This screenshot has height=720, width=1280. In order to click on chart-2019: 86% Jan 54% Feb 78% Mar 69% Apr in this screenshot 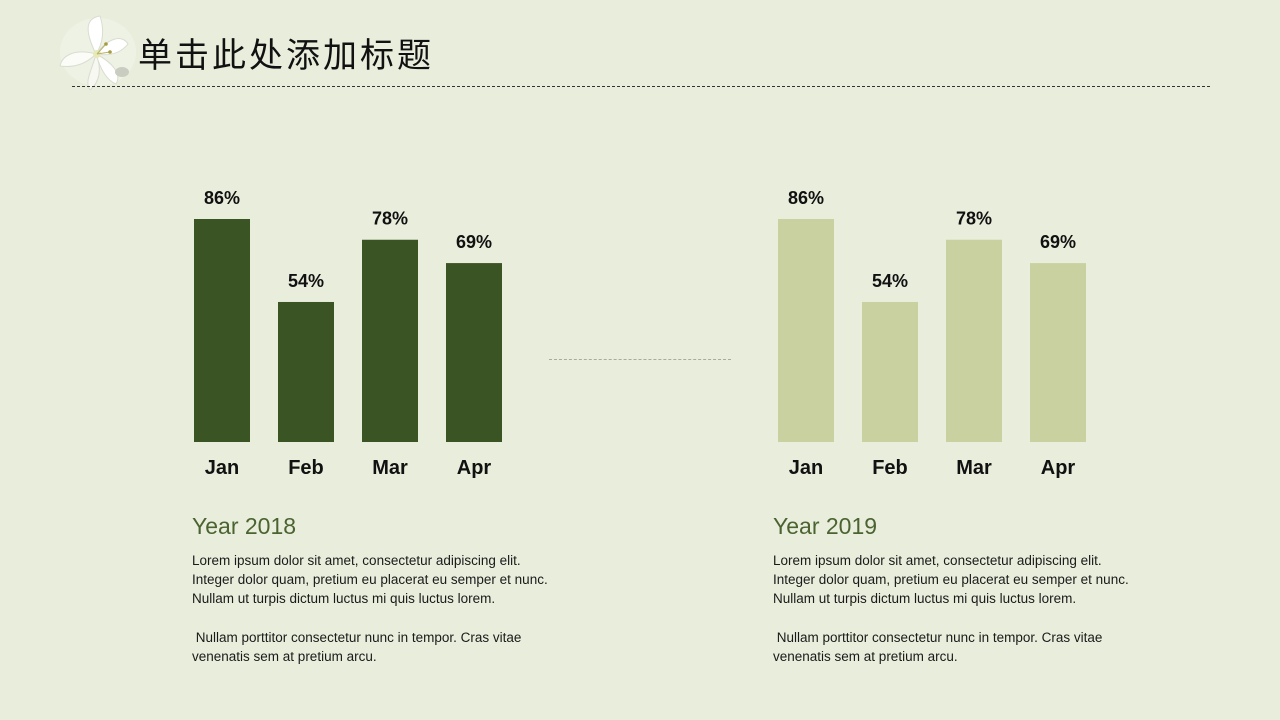, I will do `click(934, 330)`.